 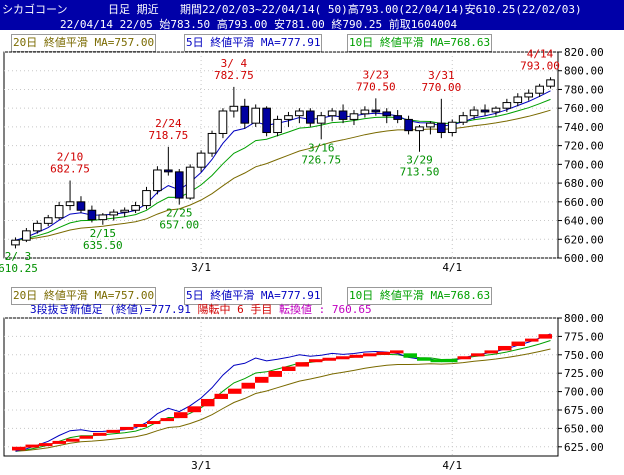 What do you see at coordinates (584, 239) in the screenshot?
I see `price-y-tick-label: 620.00` at bounding box center [584, 239].